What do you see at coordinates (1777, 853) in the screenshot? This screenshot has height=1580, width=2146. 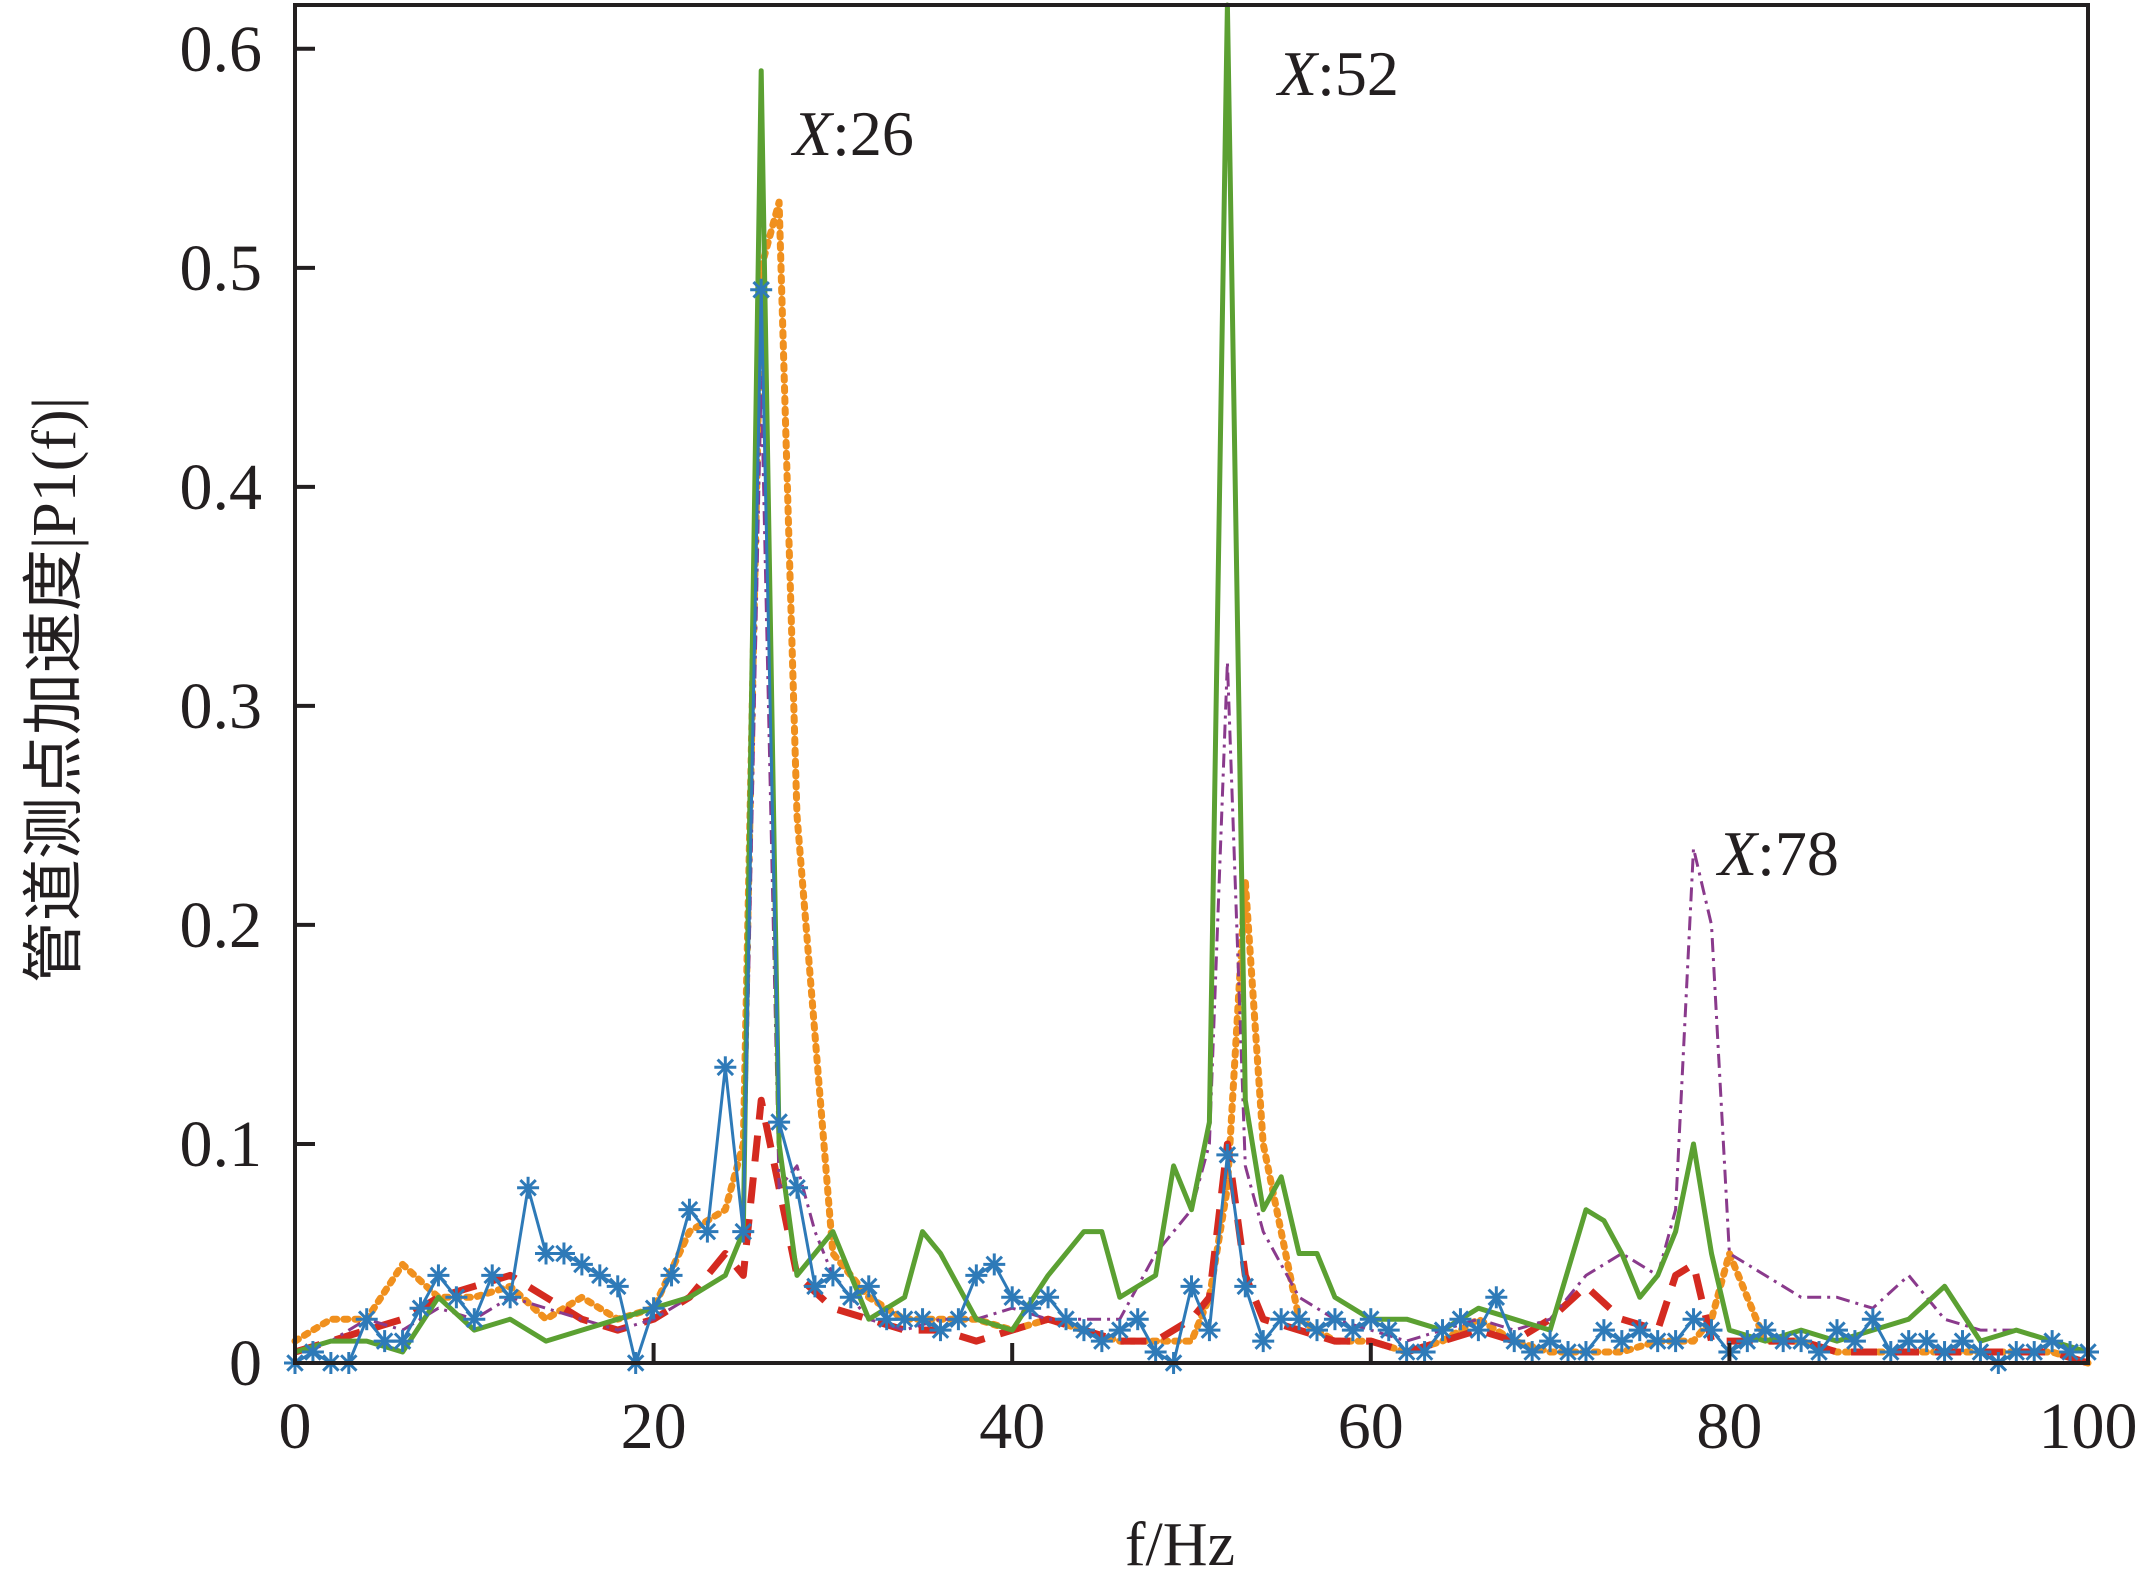 I see `annotation-x78: X:78` at bounding box center [1777, 853].